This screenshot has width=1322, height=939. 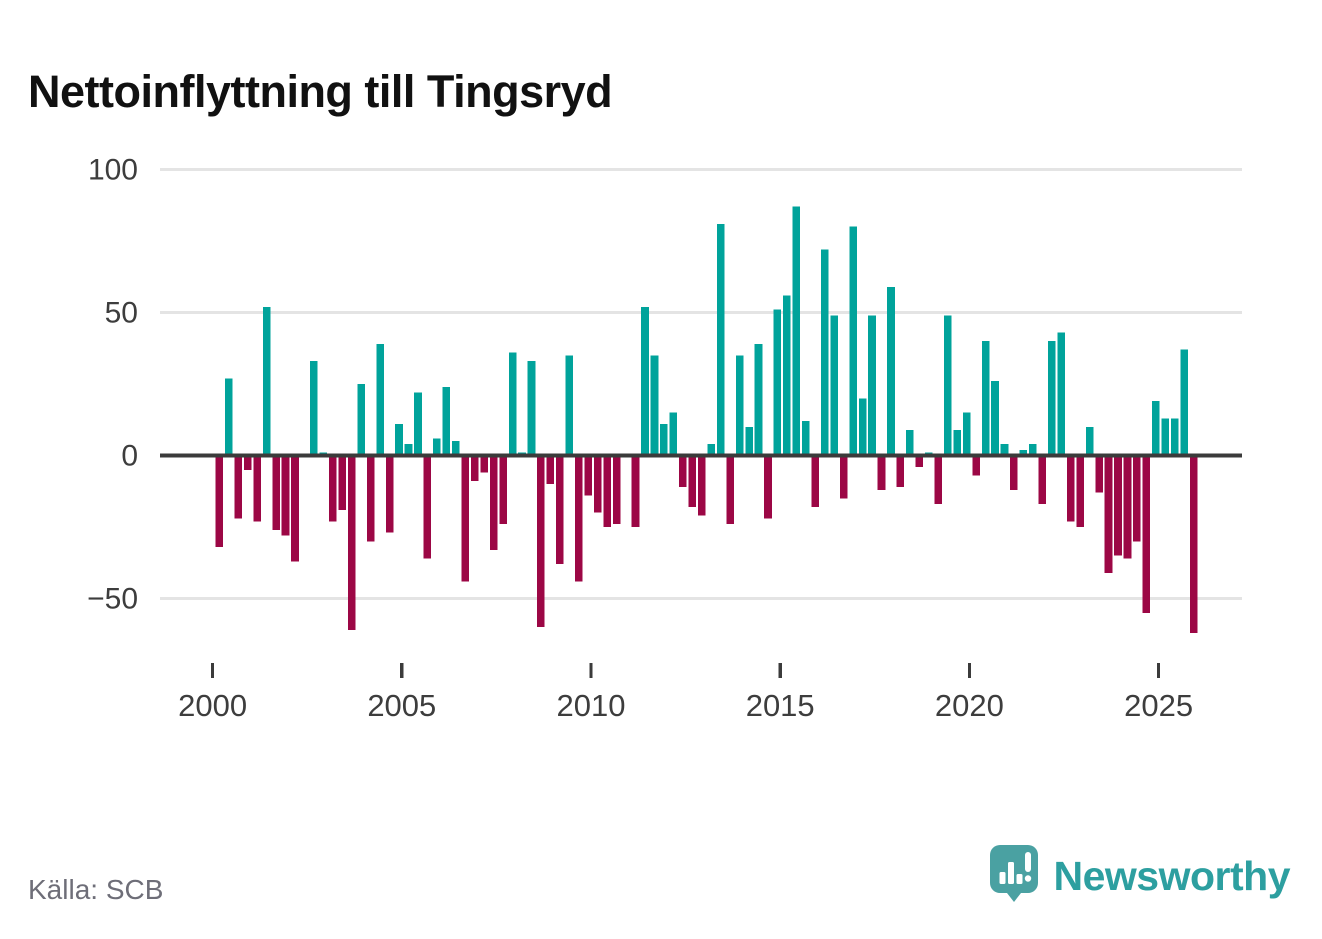 I want to click on bar-2006q1, so click(x=446, y=421).